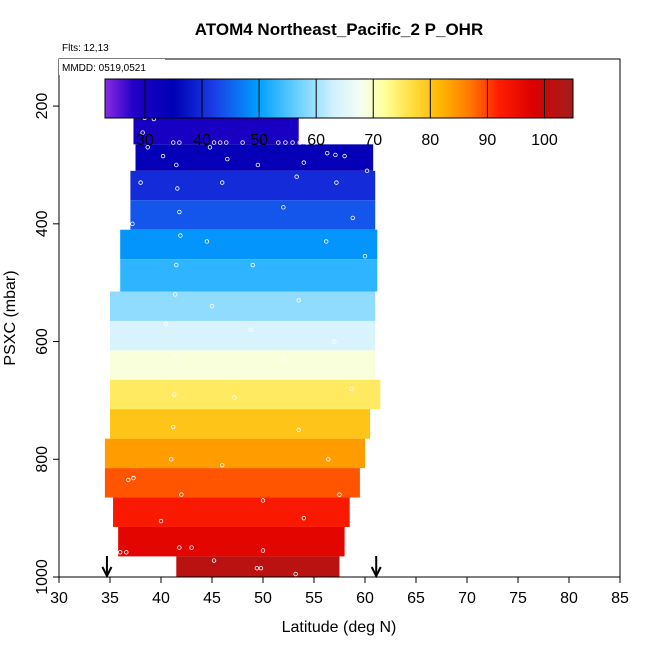  I want to click on y-tick-label-2: 600, so click(42, 341).